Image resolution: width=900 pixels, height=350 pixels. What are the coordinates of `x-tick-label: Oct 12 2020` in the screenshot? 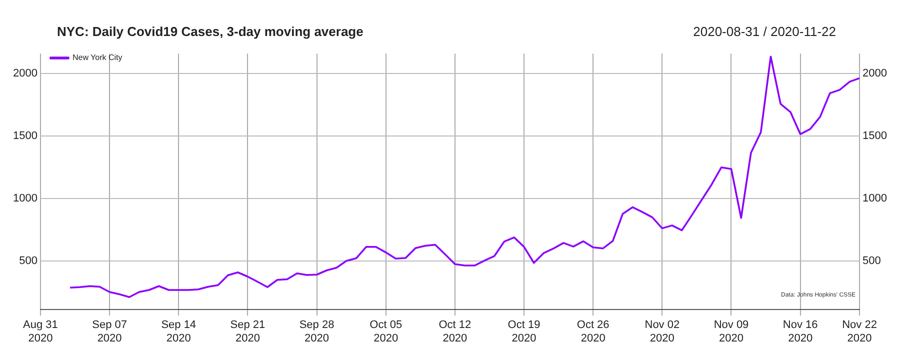 It's located at (455, 331).